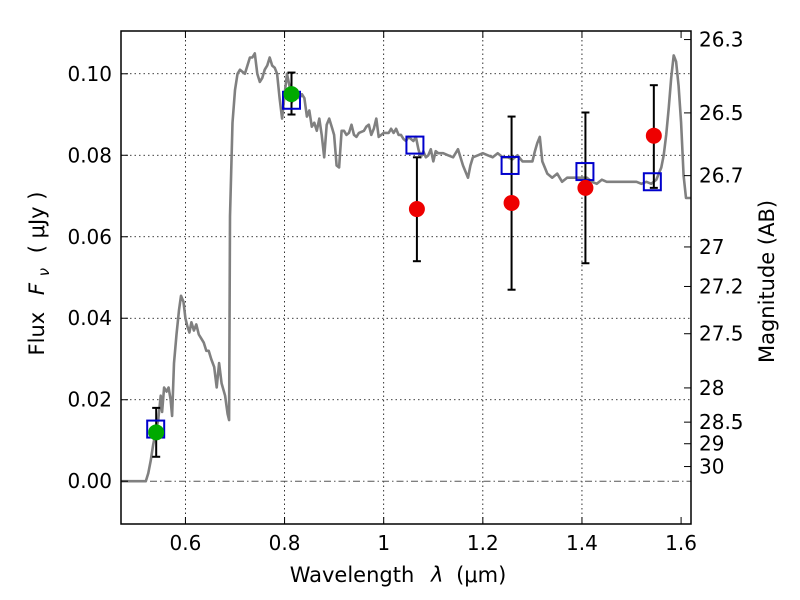 The image size is (800, 600). Describe the element at coordinates (89, 74) in the screenshot. I see `y-tick-label: 0.10` at that location.